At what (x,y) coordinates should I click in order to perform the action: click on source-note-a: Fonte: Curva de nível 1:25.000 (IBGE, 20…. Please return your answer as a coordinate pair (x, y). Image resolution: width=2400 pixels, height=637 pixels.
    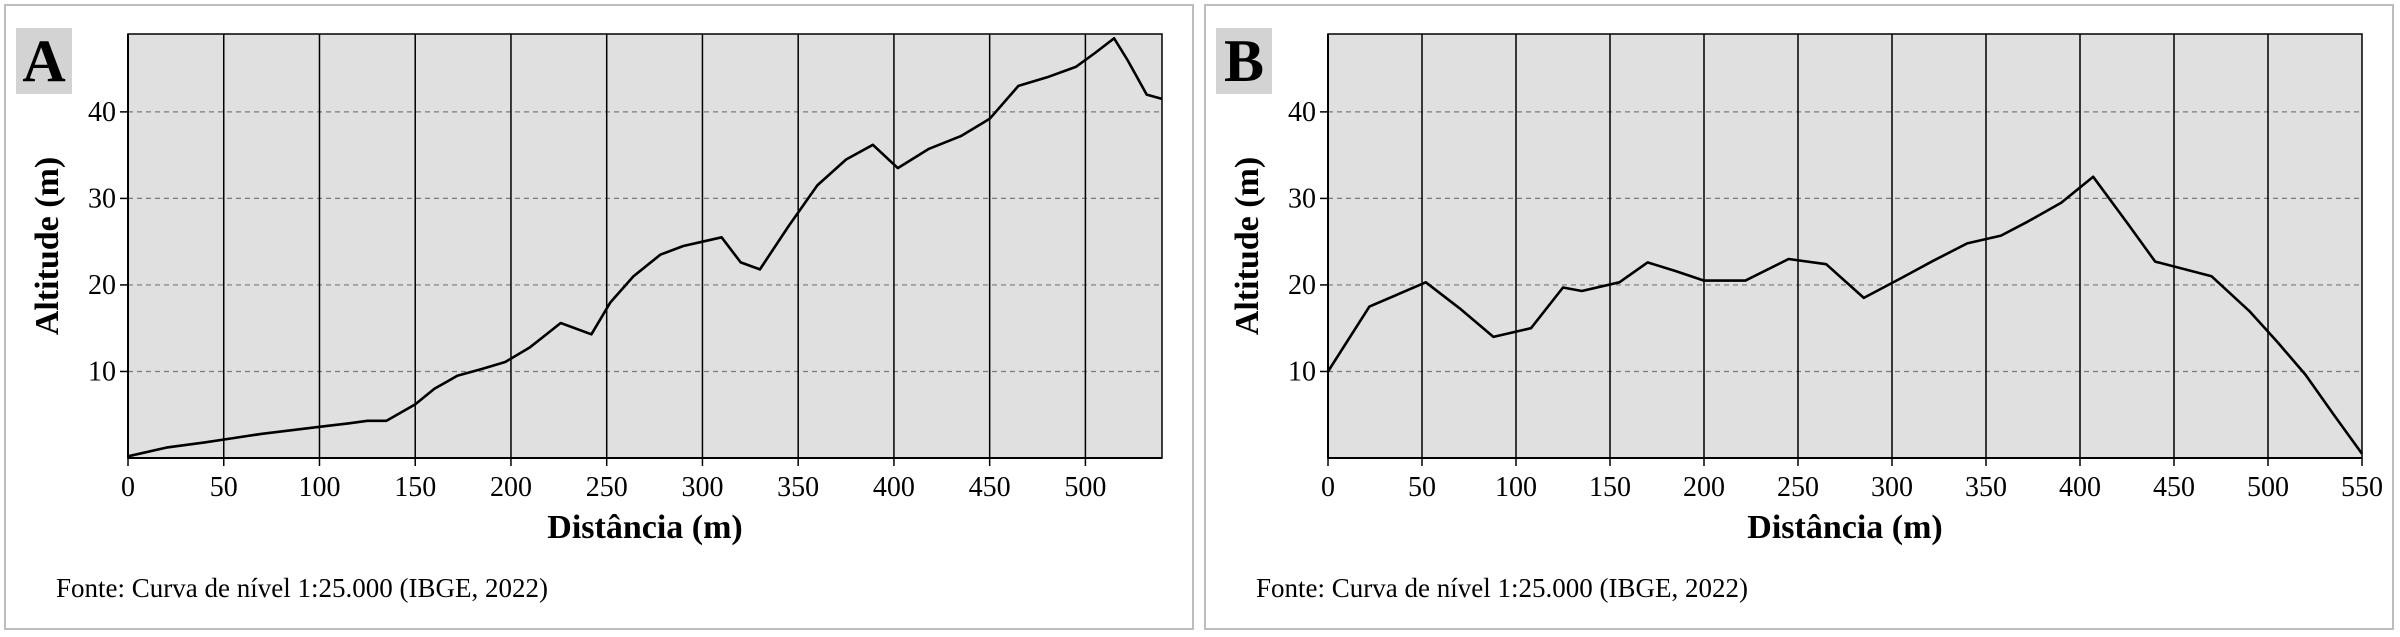
    Looking at the image, I should click on (302, 588).